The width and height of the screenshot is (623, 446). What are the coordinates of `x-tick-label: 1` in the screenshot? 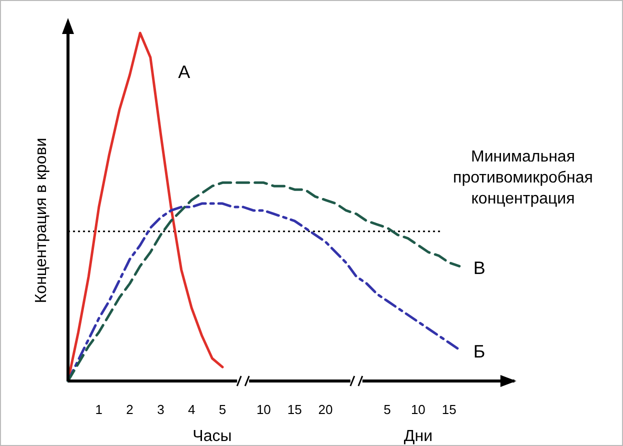 It's located at (99, 409).